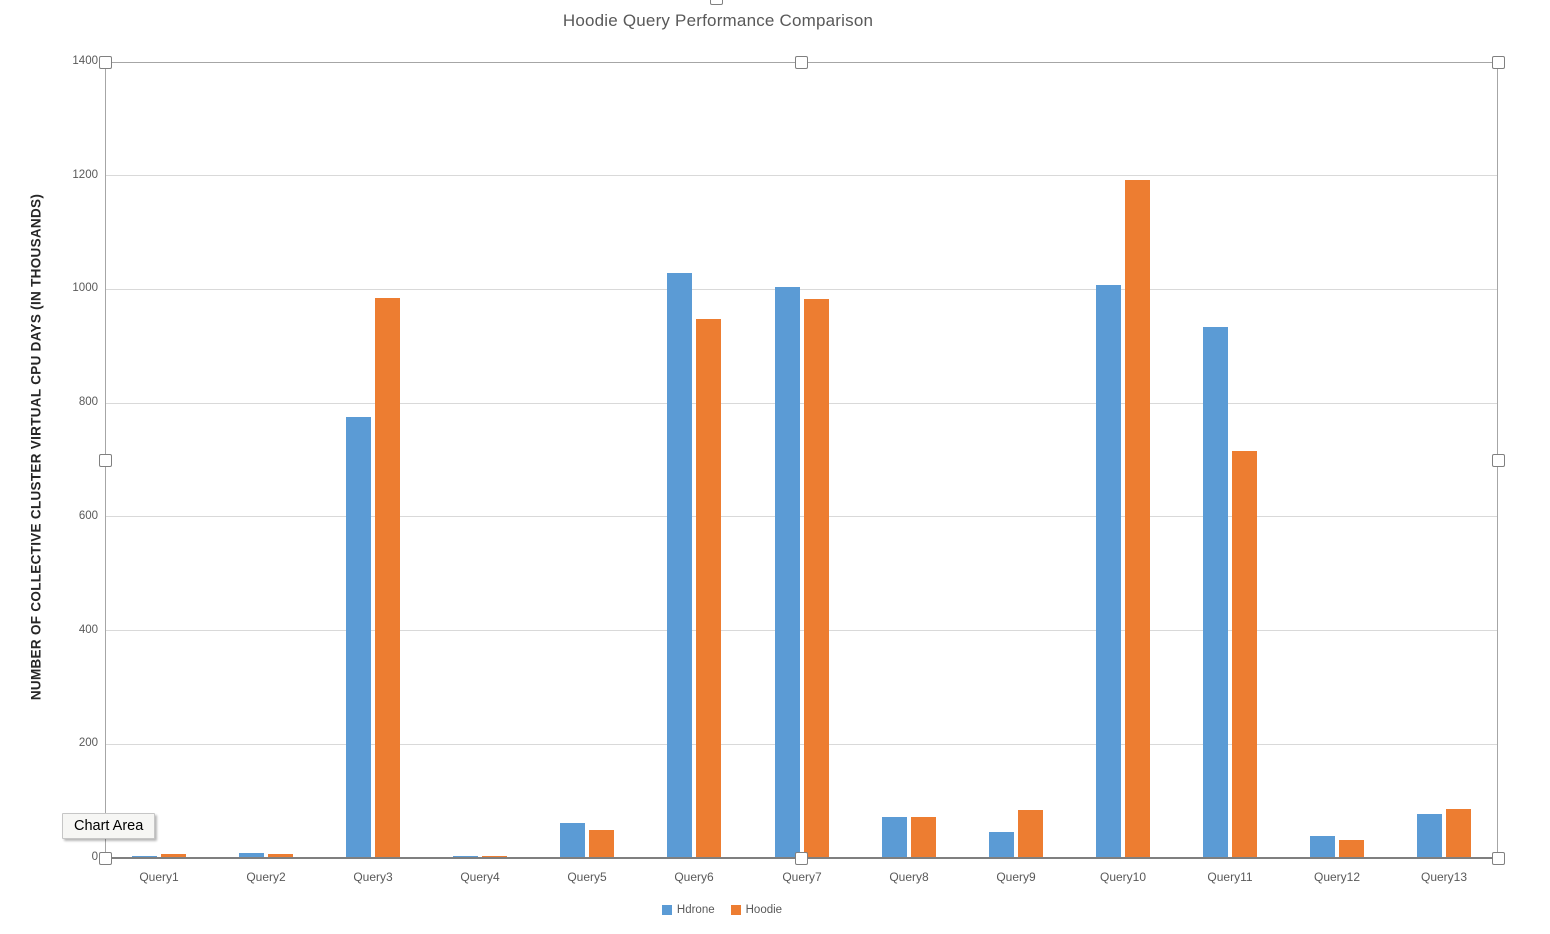 Image resolution: width=1550 pixels, height=934 pixels. I want to click on chart-area-handle-top, so click(716, 2).